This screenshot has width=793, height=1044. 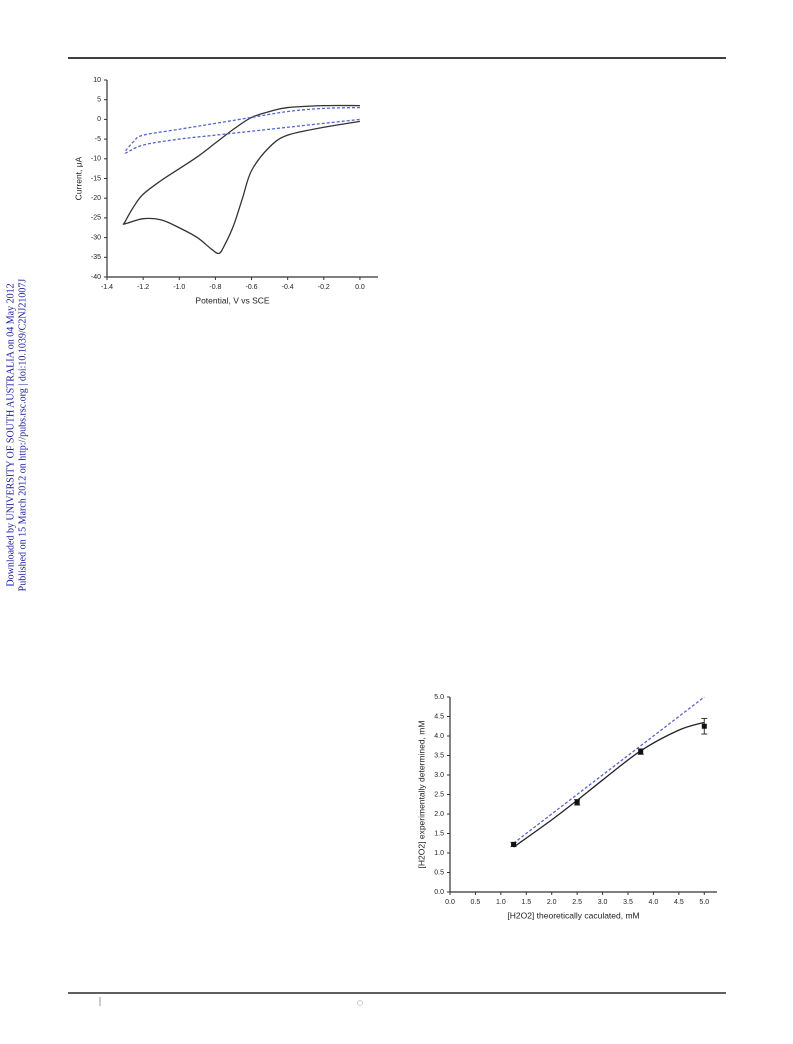 I want to click on x-tick-label: 2.5, so click(x=577, y=902).